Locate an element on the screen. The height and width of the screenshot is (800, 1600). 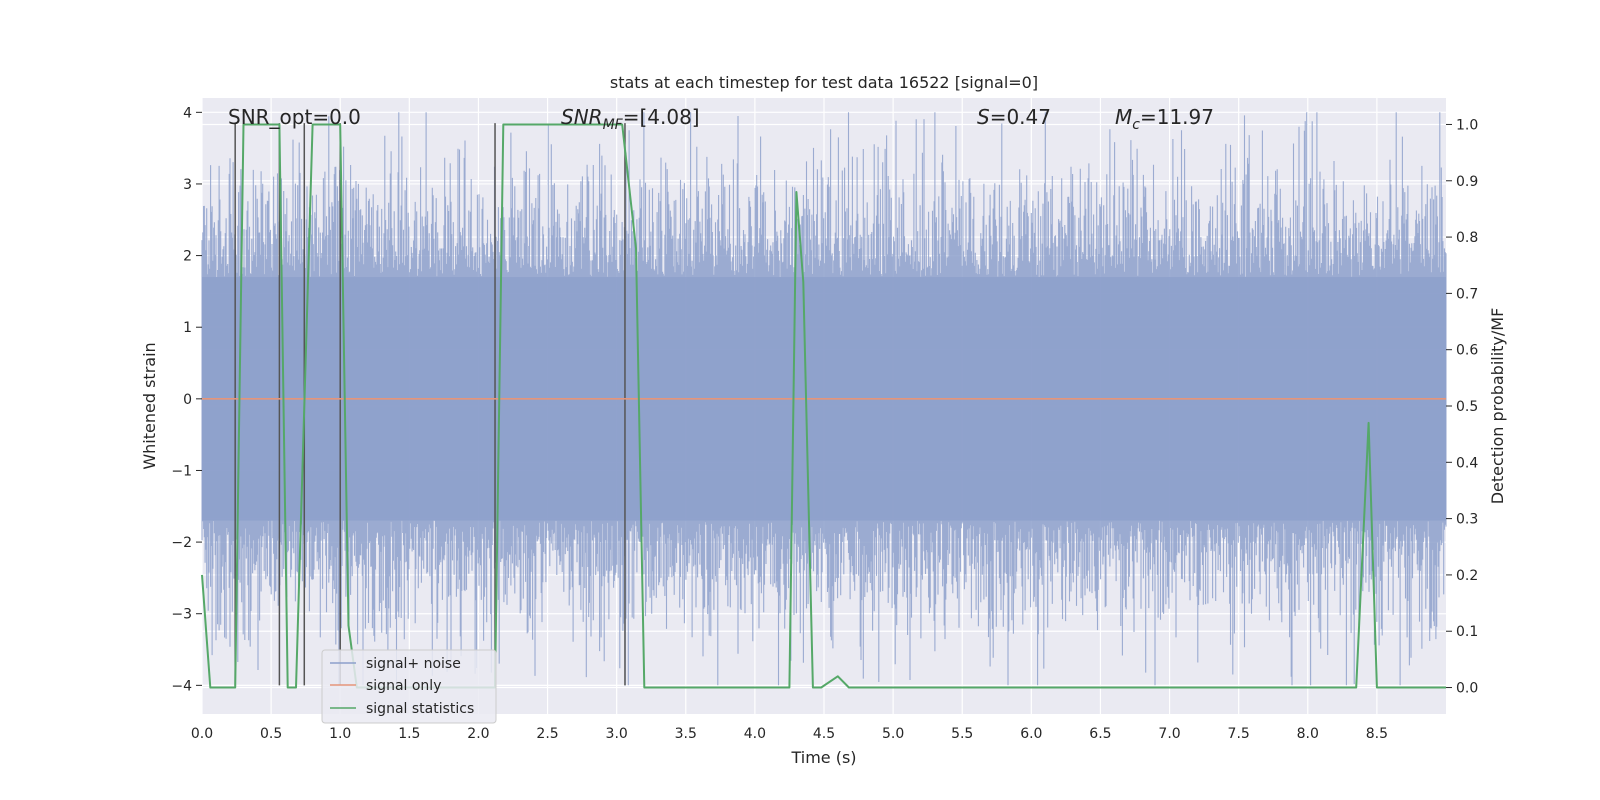
x-tick-label: 1.5 is located at coordinates (409, 734).